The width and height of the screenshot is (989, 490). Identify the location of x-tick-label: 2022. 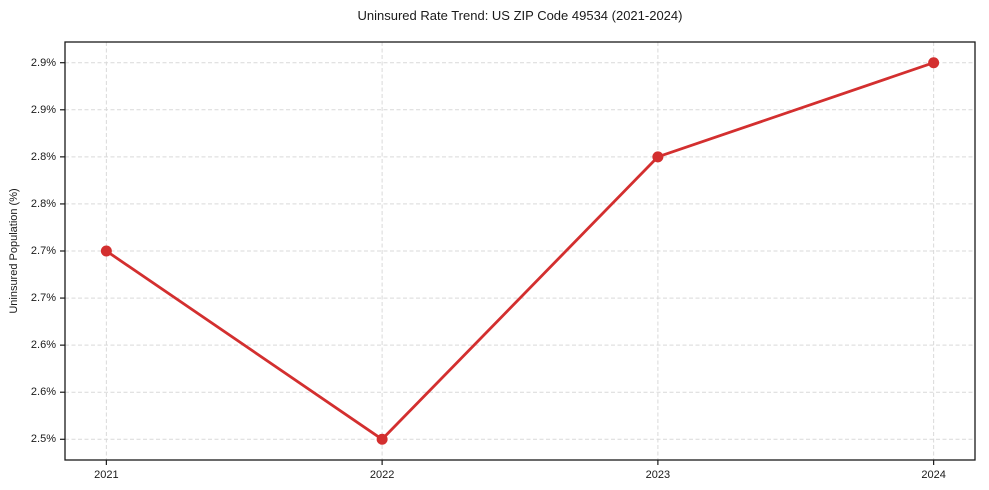
(382, 475).